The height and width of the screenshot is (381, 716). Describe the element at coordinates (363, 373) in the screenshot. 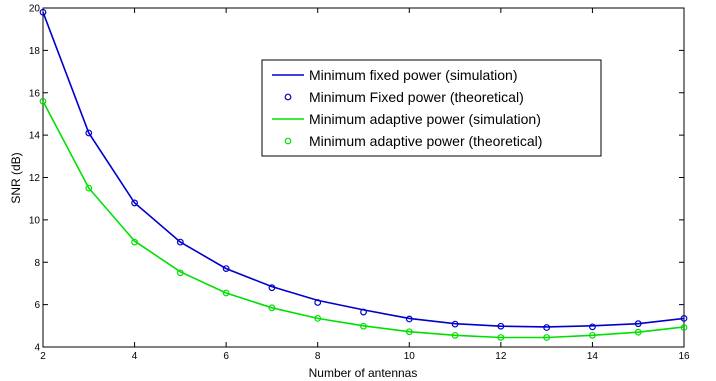

I see `x-axis-label: Number of antennas` at that location.